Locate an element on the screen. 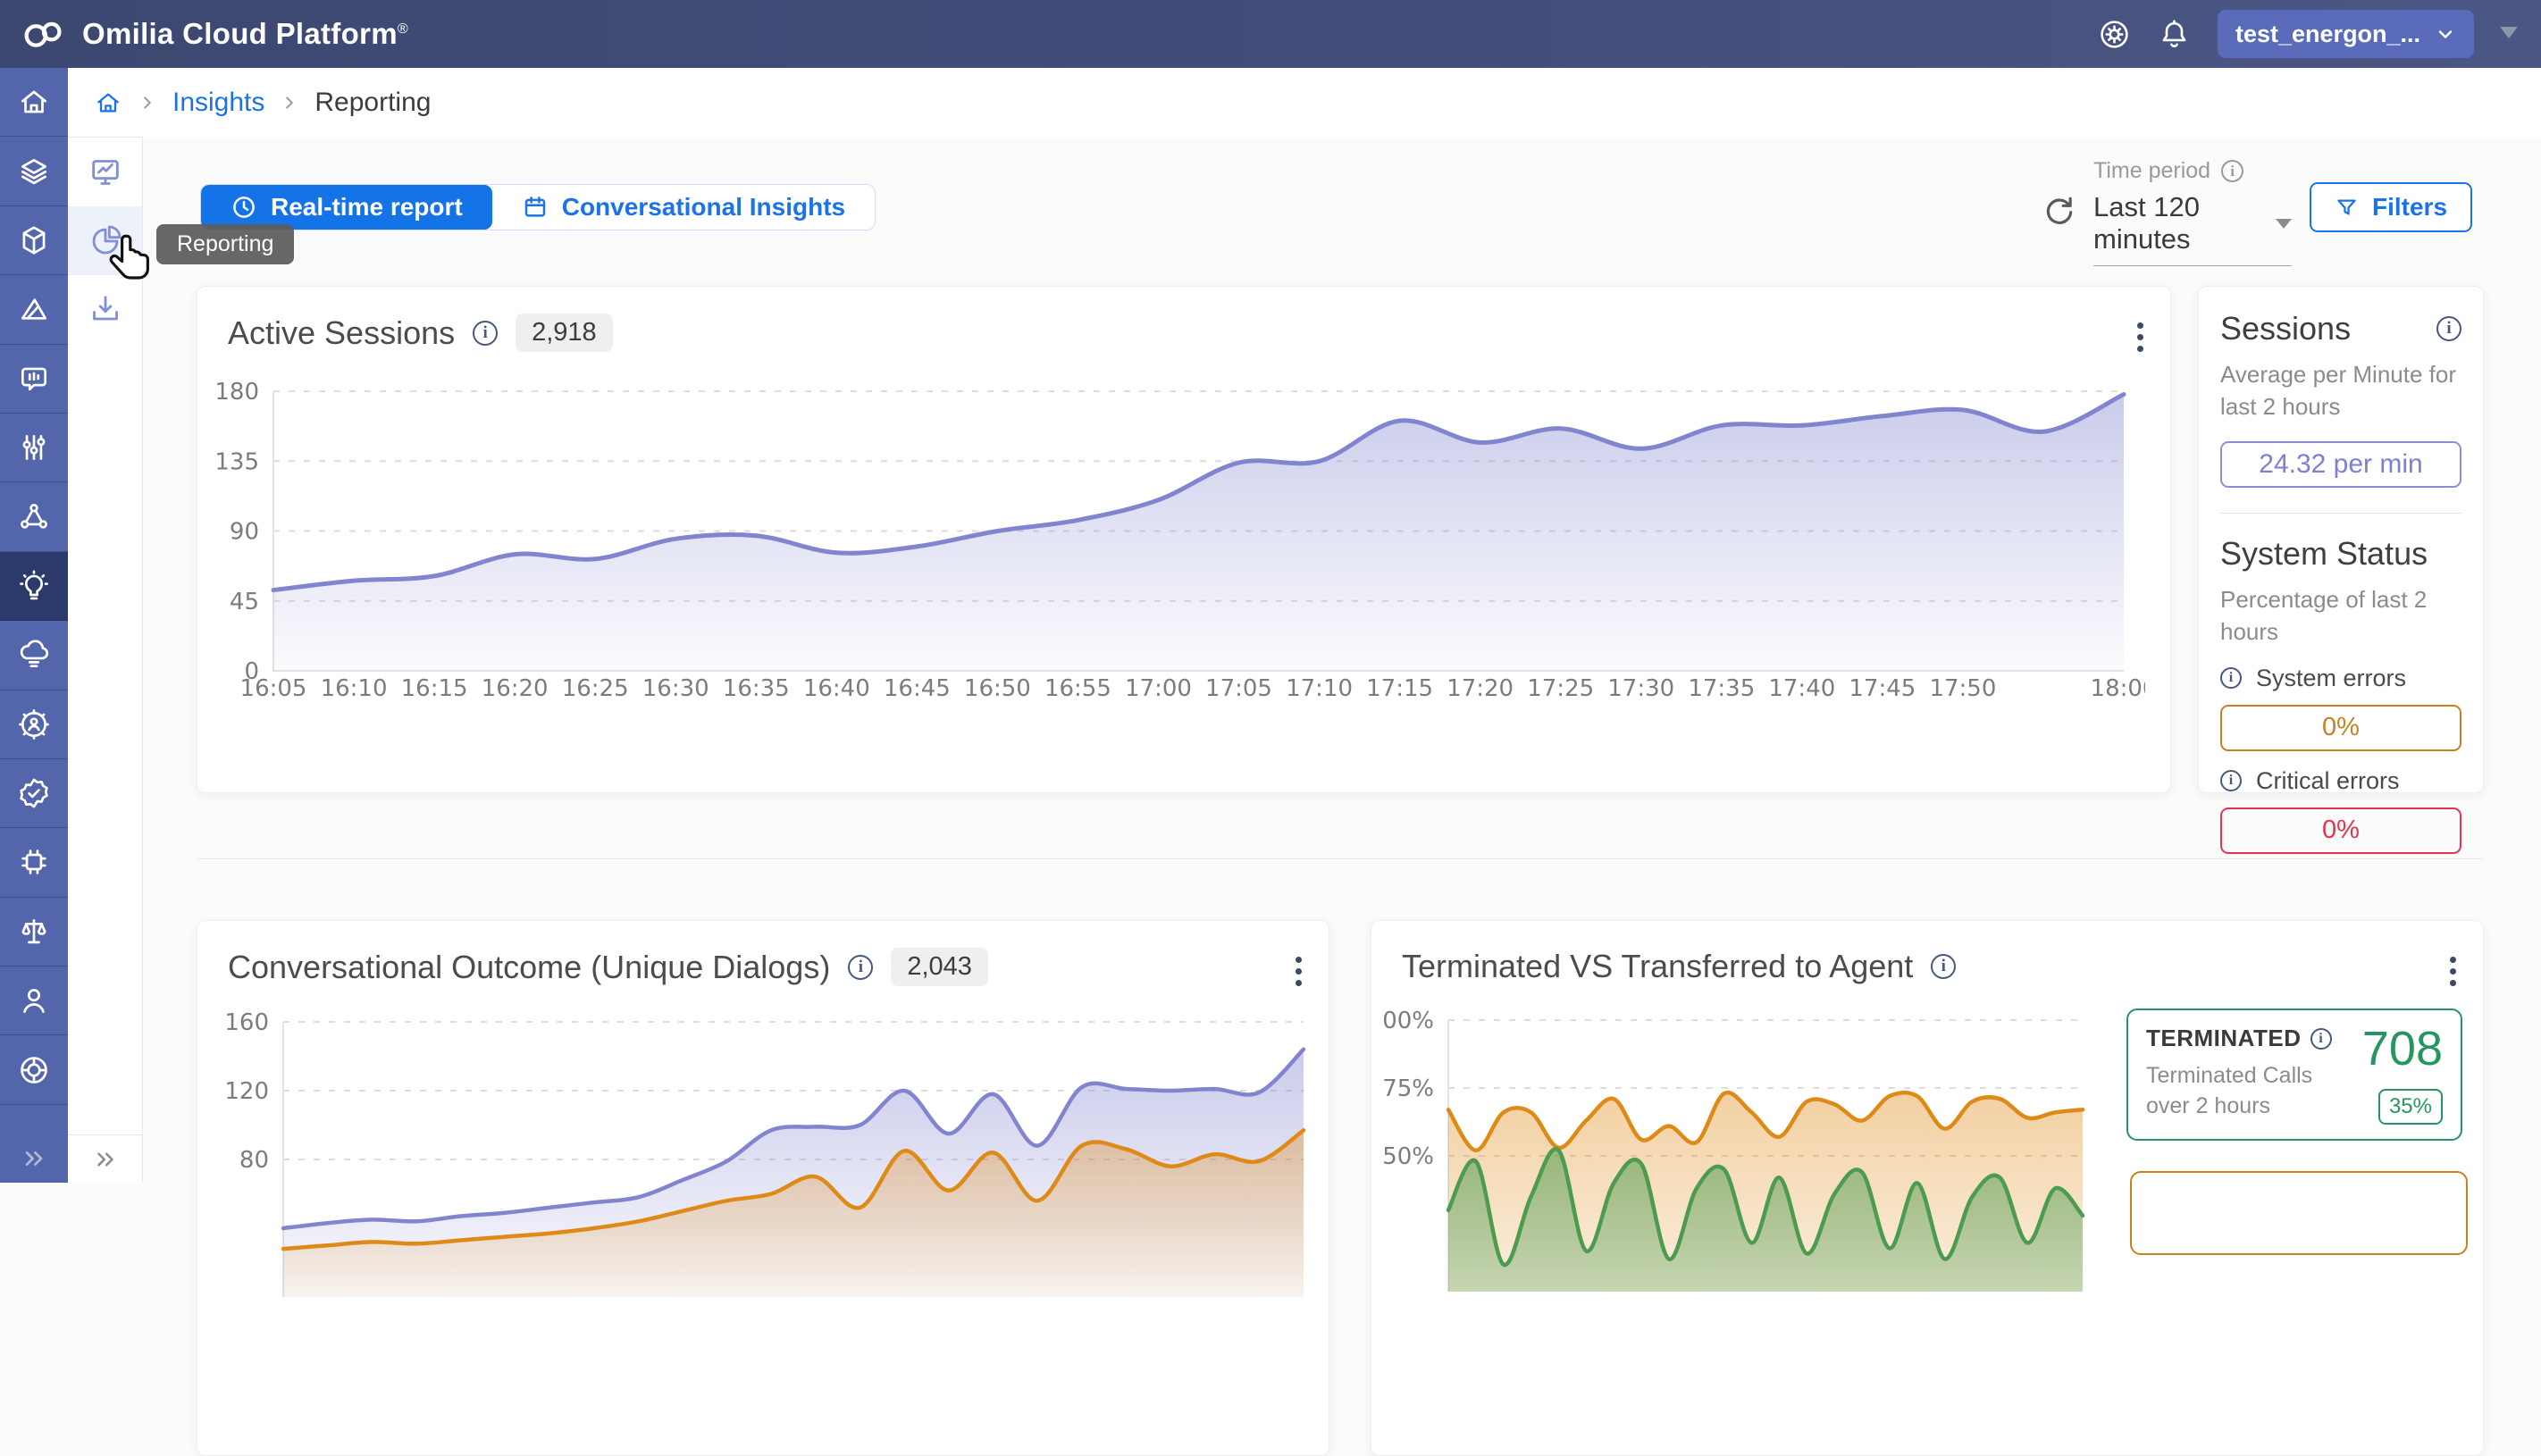  svg-text: 50% is located at coordinates (1408, 1156).